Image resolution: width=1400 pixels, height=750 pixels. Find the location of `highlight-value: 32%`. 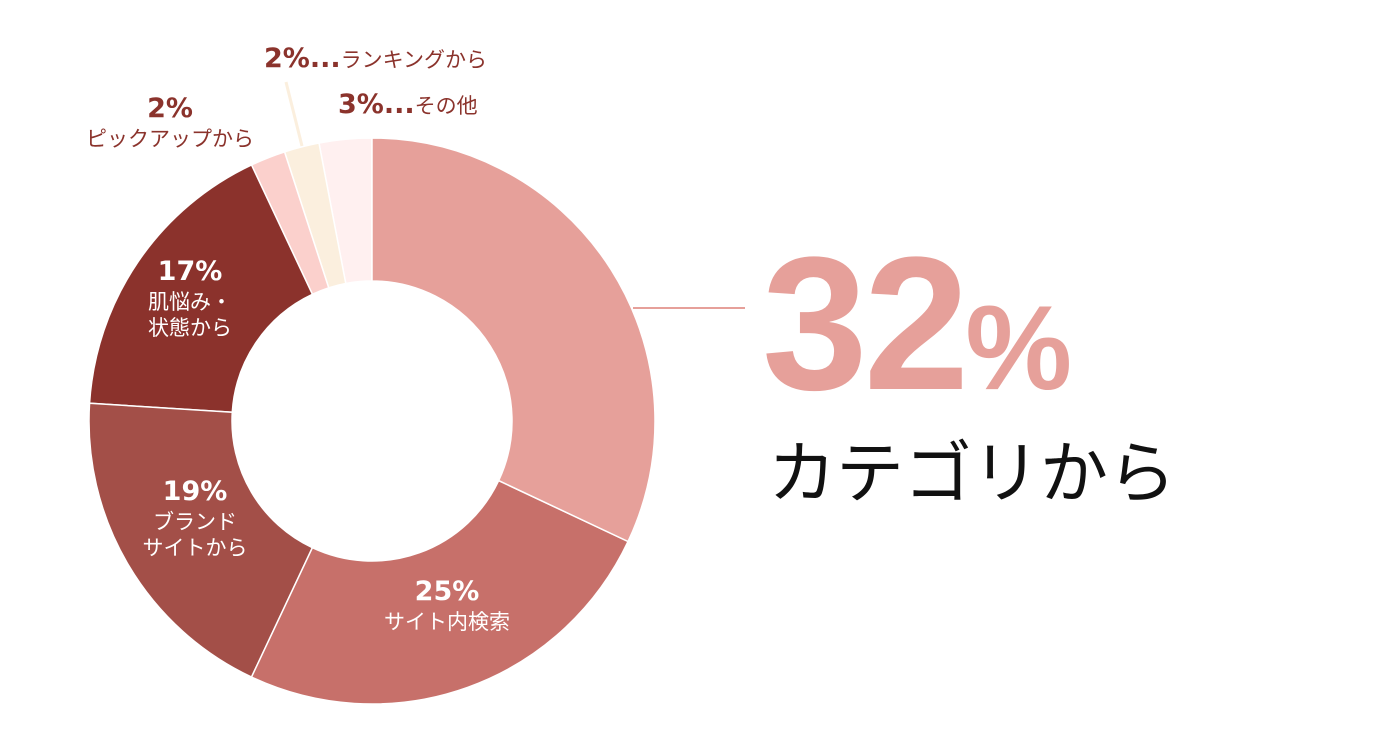

highlight-value: 32% is located at coordinates (917, 324).